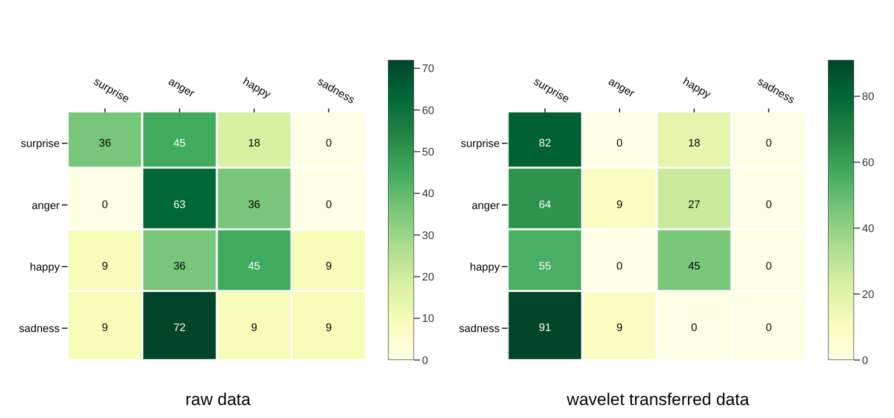 This screenshot has width=894, height=418. Describe the element at coordinates (428, 236) in the screenshot. I see `color-bar-label: 30` at that location.